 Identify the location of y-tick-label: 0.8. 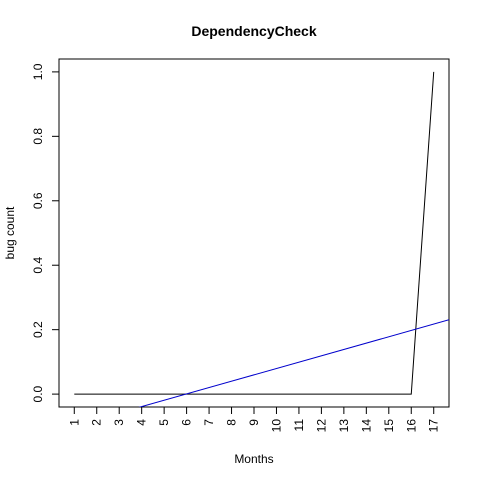
(38, 136).